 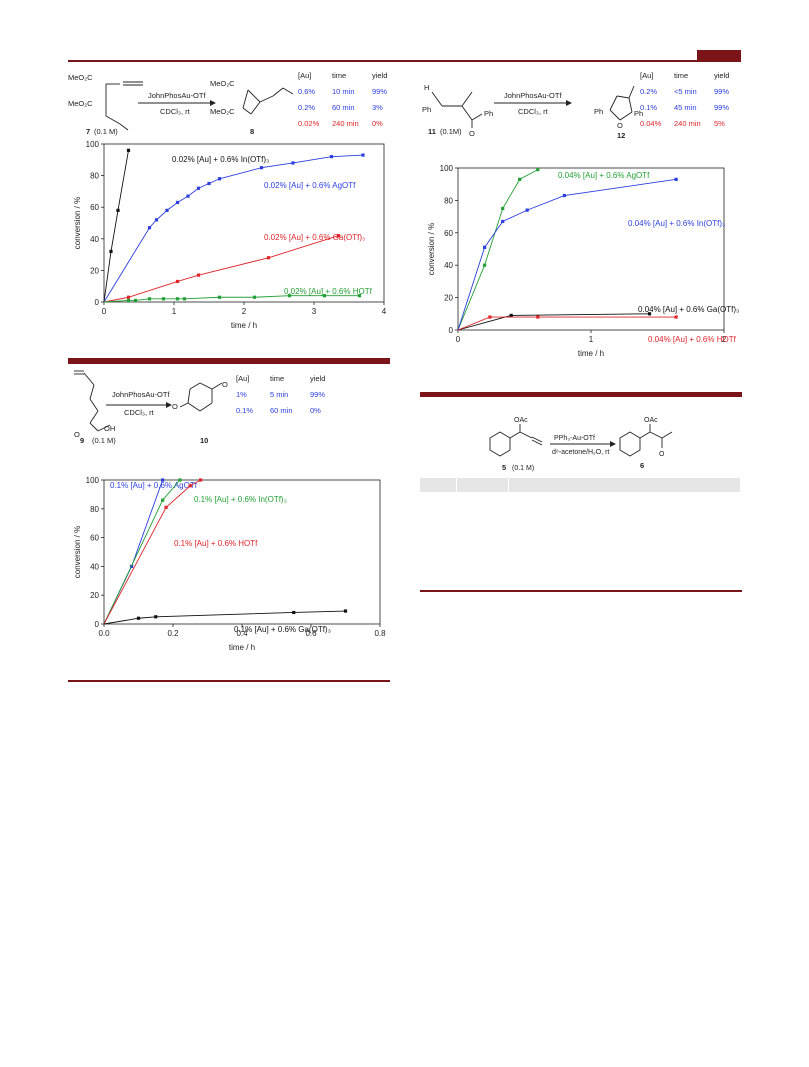 What do you see at coordinates (314, 237) in the screenshot?
I see `series-label: 0.02% [Au] + 0.6% Ga(OTf)₃` at bounding box center [314, 237].